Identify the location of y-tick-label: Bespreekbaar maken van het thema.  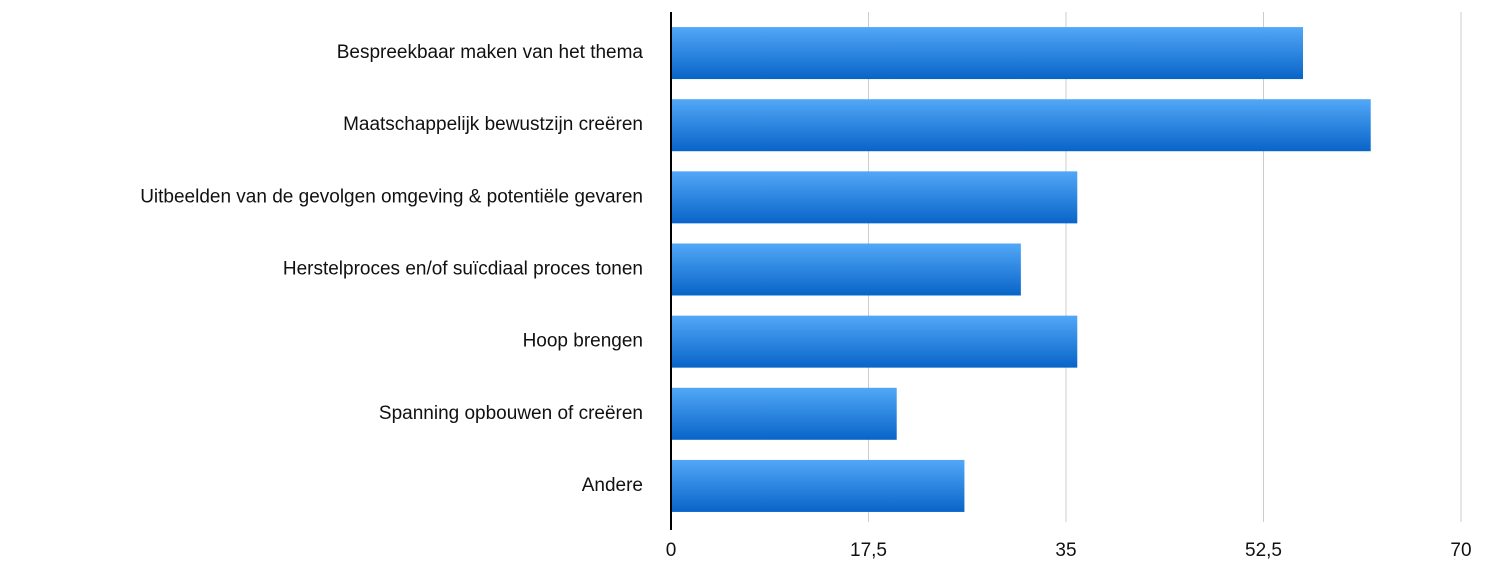
(490, 52).